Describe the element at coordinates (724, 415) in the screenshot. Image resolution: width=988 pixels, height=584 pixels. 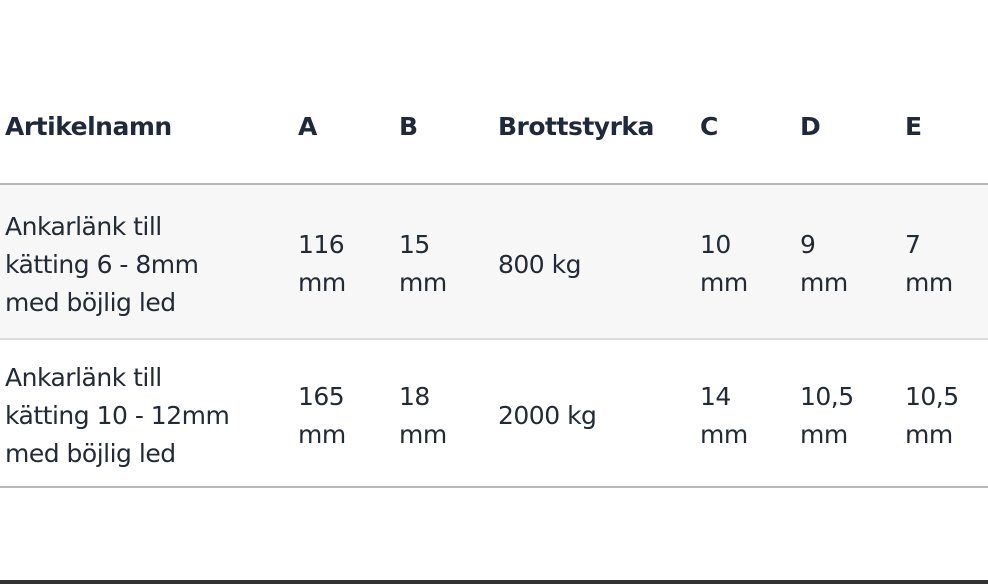
I see `cell-c: 14 mm` at that location.